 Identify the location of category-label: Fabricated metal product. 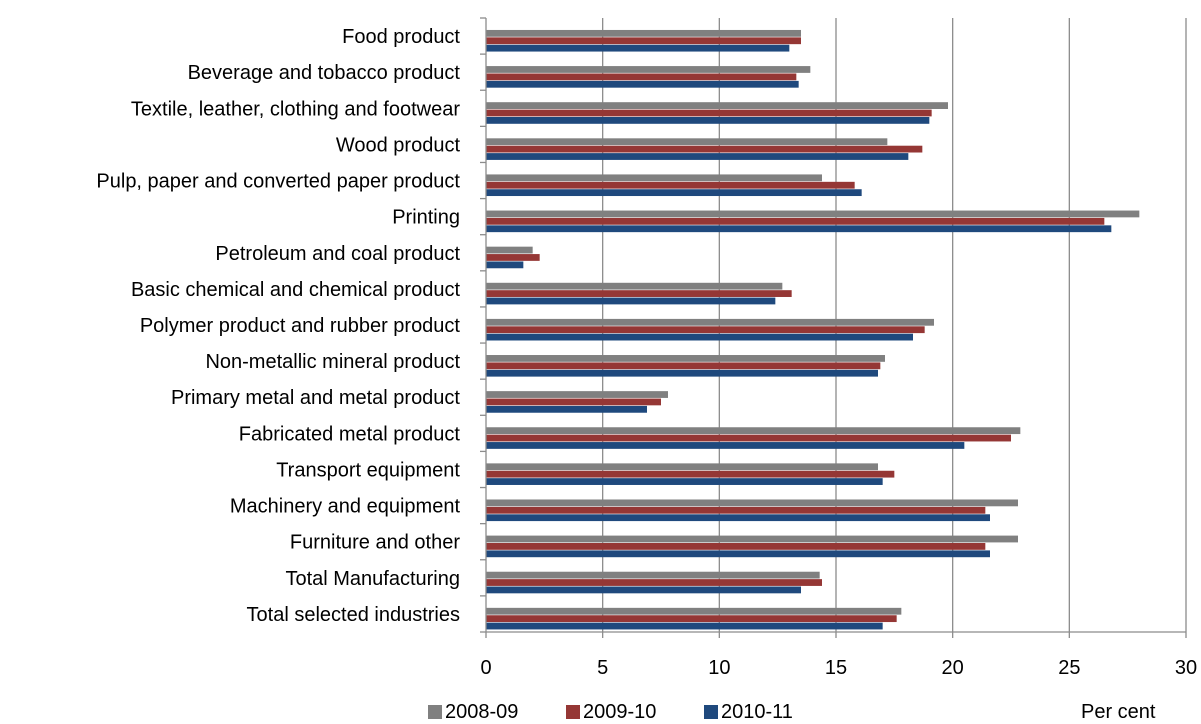
(350, 434).